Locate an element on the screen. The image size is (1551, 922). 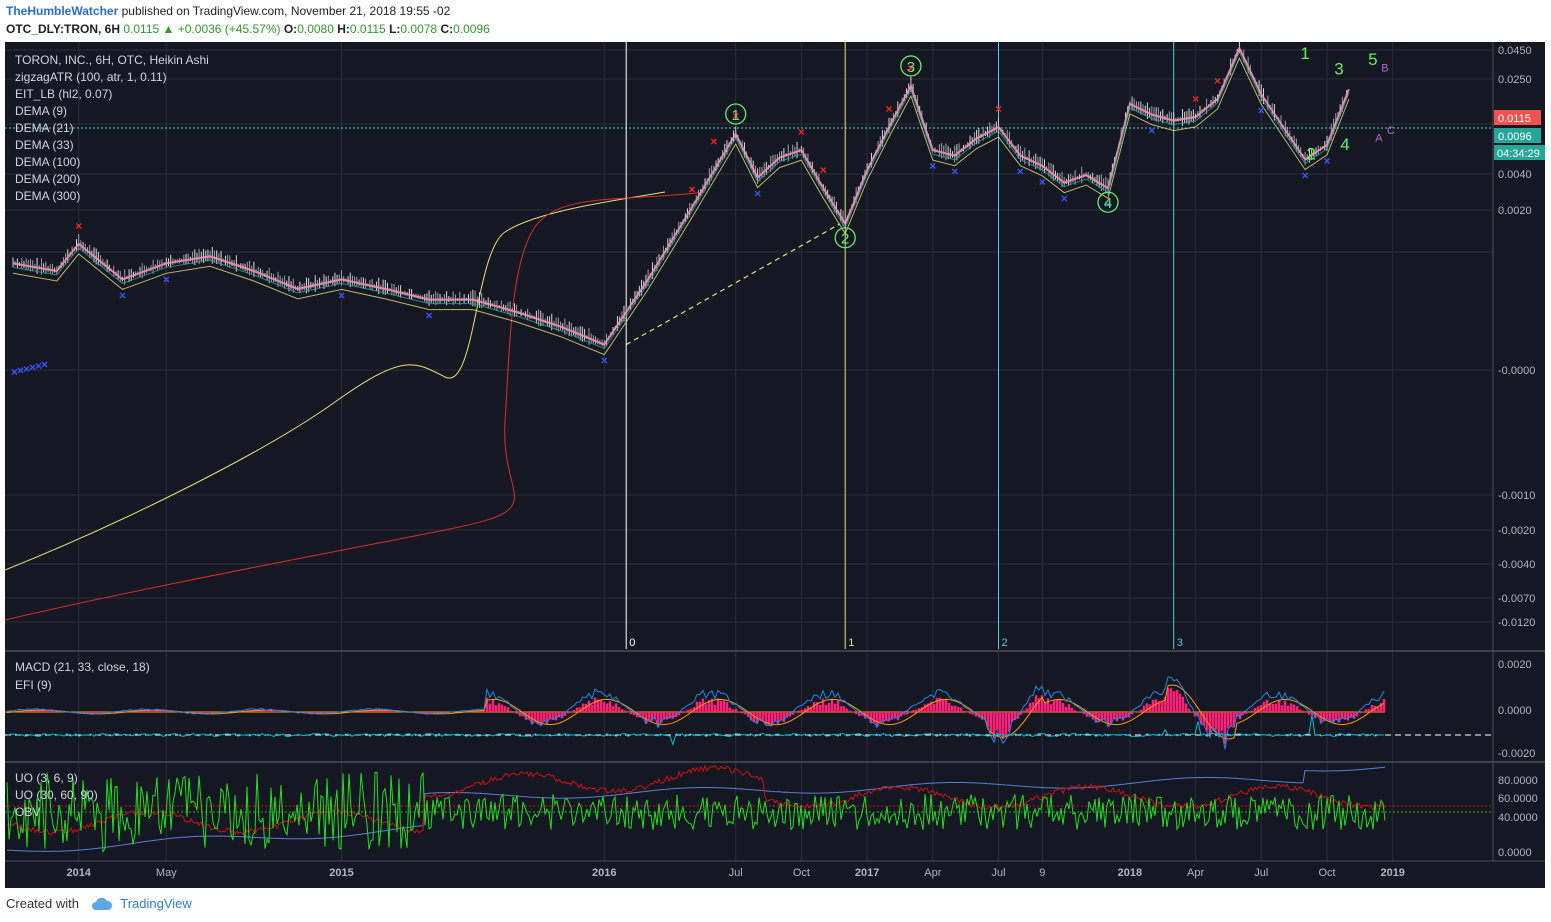
legend-item: DEMA (33) is located at coordinates (44, 145).